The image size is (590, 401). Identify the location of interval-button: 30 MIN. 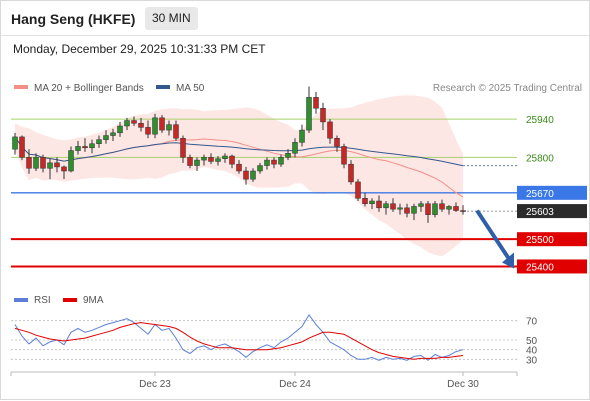
(171, 18).